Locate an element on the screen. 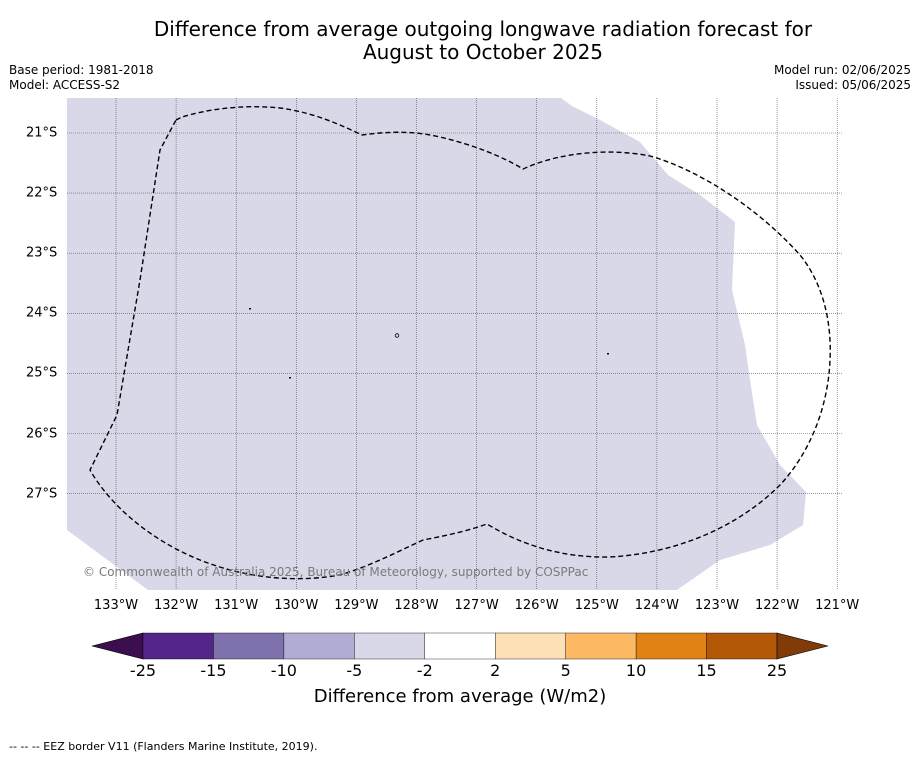 Image resolution: width=919 pixels, height=758 pixels. meta-right: Model run: 02/06/2025 Issued: 05/06/2025 is located at coordinates (842, 78).